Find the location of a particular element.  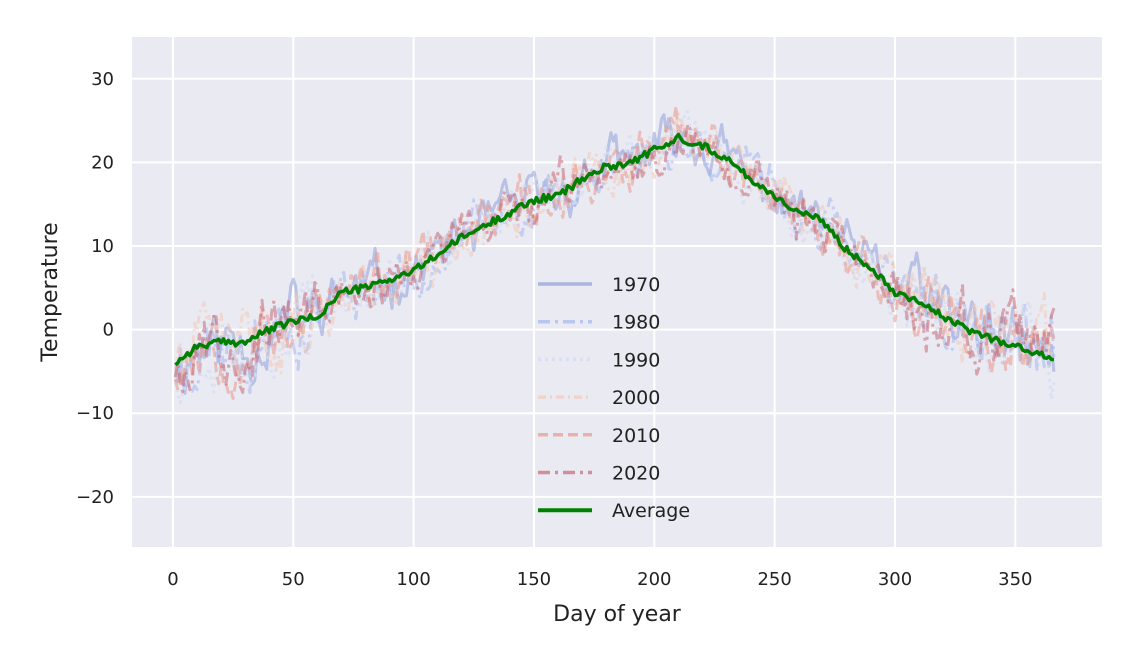

y-tick-labels: −20 −10 0 10 20 30 is located at coordinates (95, 288).